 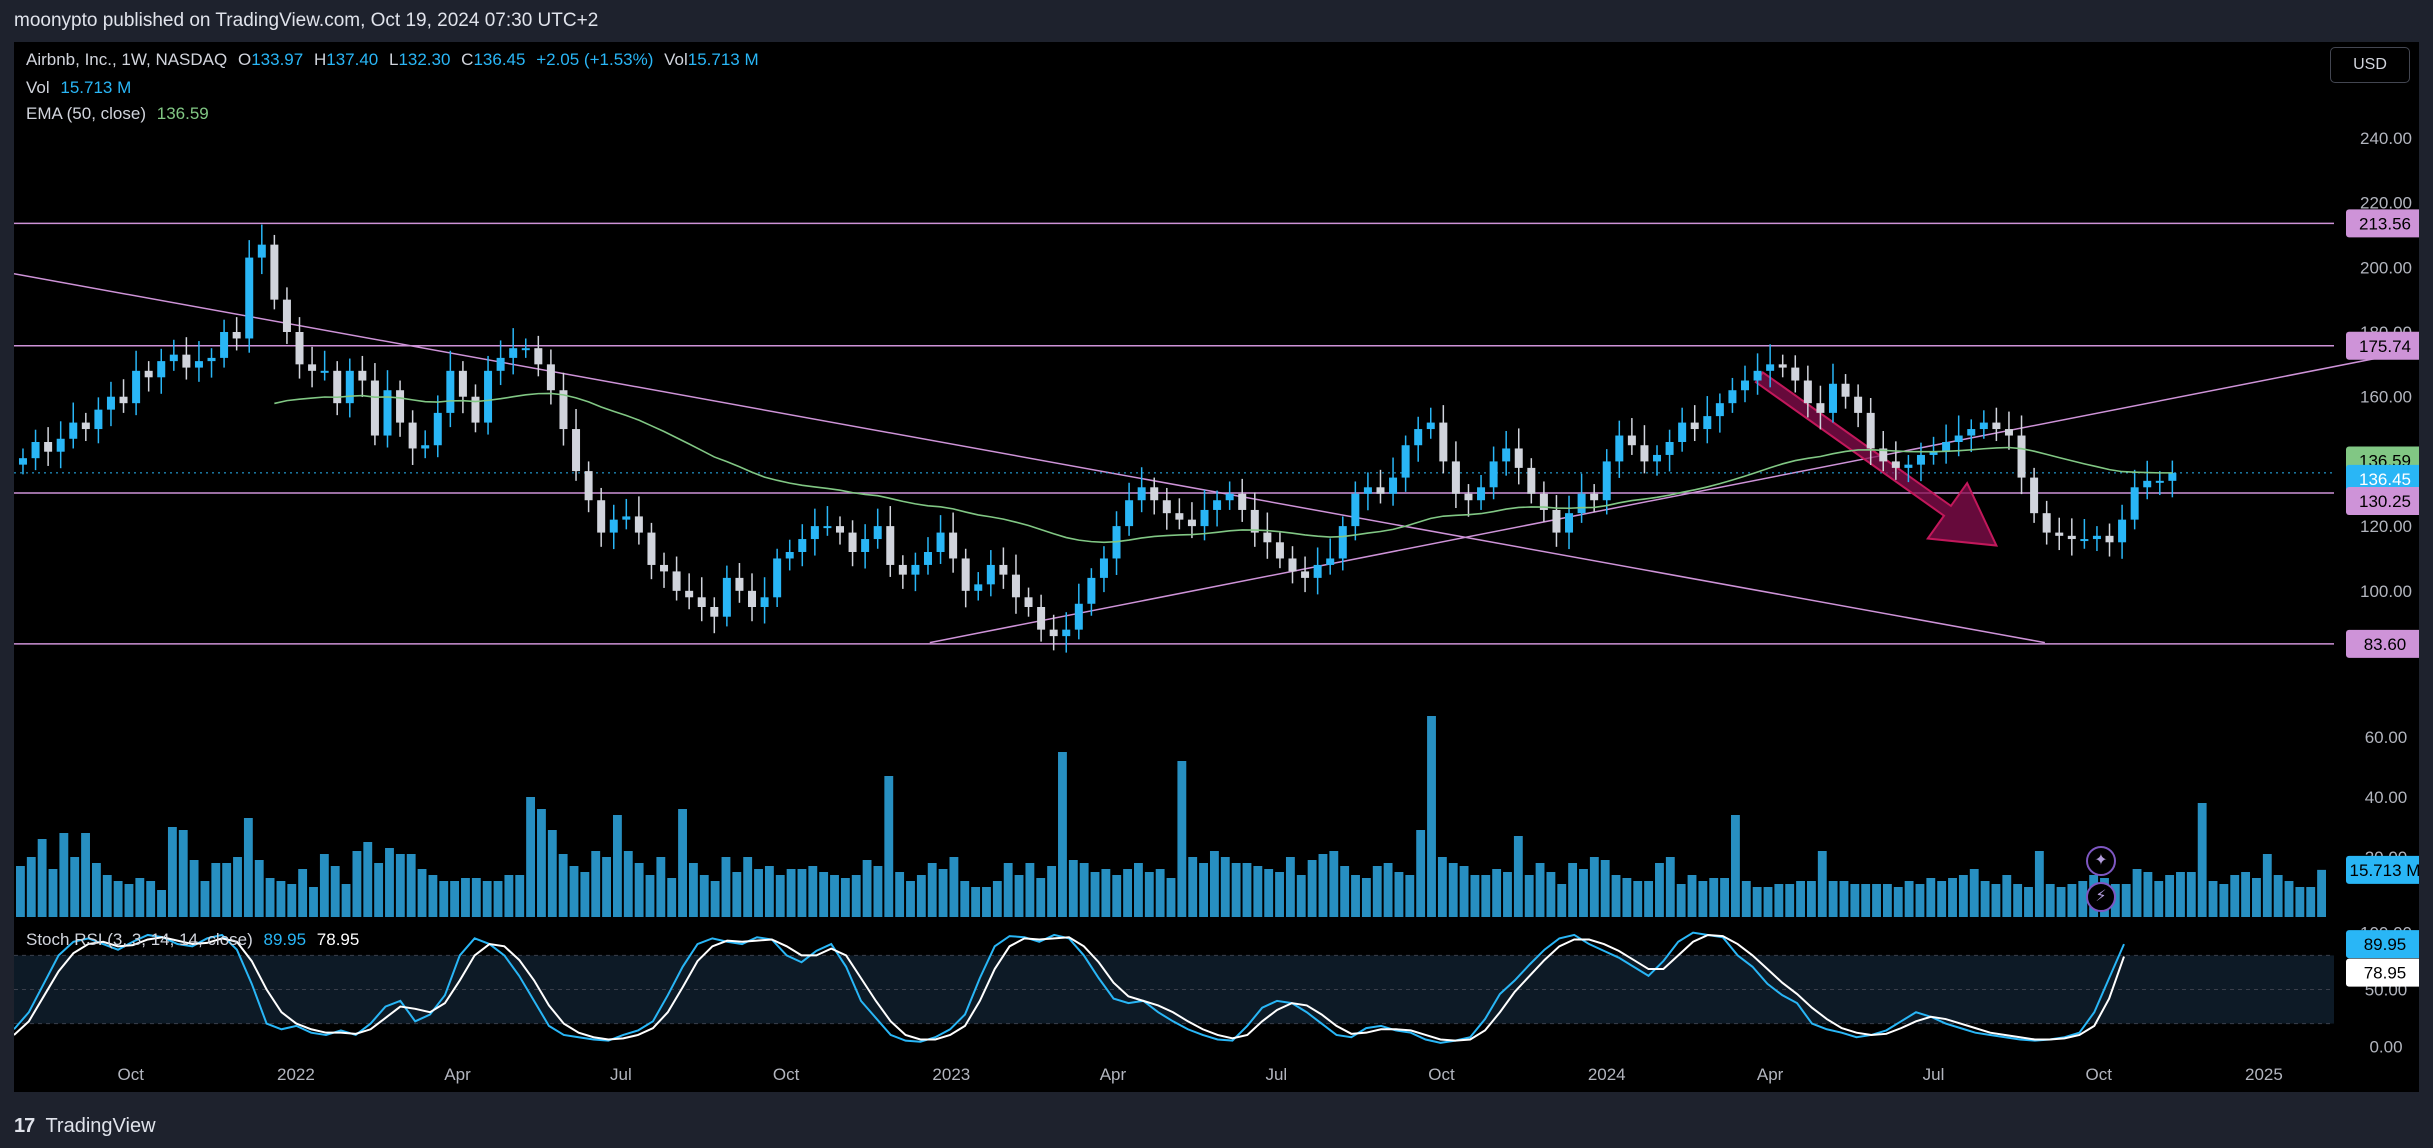 I want to click on volume-tick-label: 60.00, so click(x=2386, y=737).